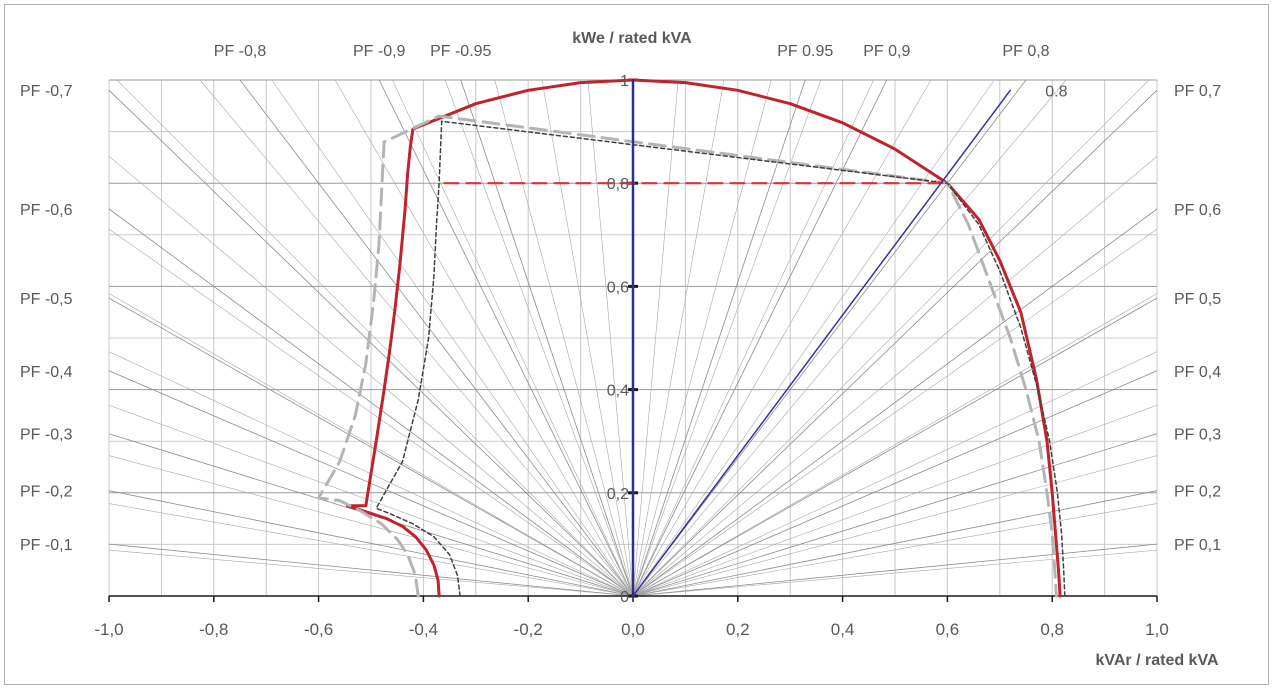 This screenshot has width=1275, height=691. I want to click on x-tick-label: -1,0, so click(108, 629).